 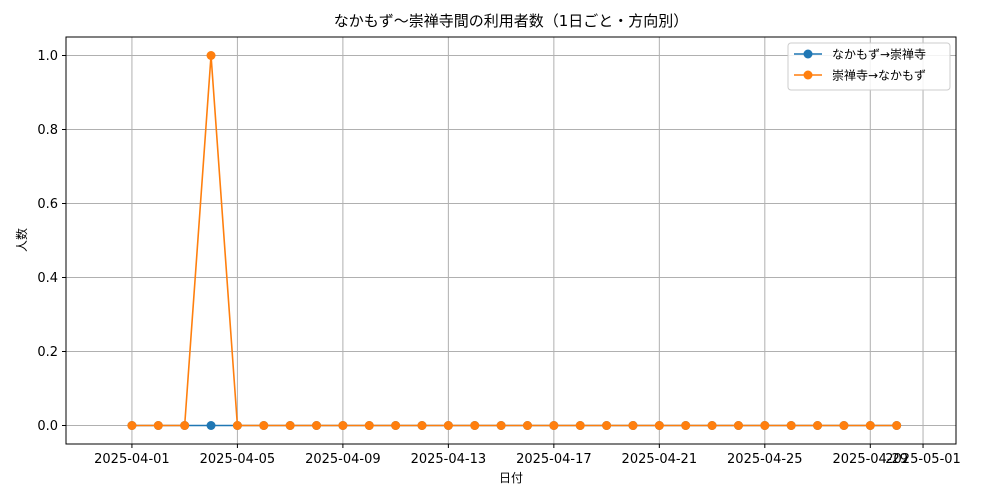 What do you see at coordinates (765, 459) in the screenshot?
I see `x-tick-label: 2025-04-25` at bounding box center [765, 459].